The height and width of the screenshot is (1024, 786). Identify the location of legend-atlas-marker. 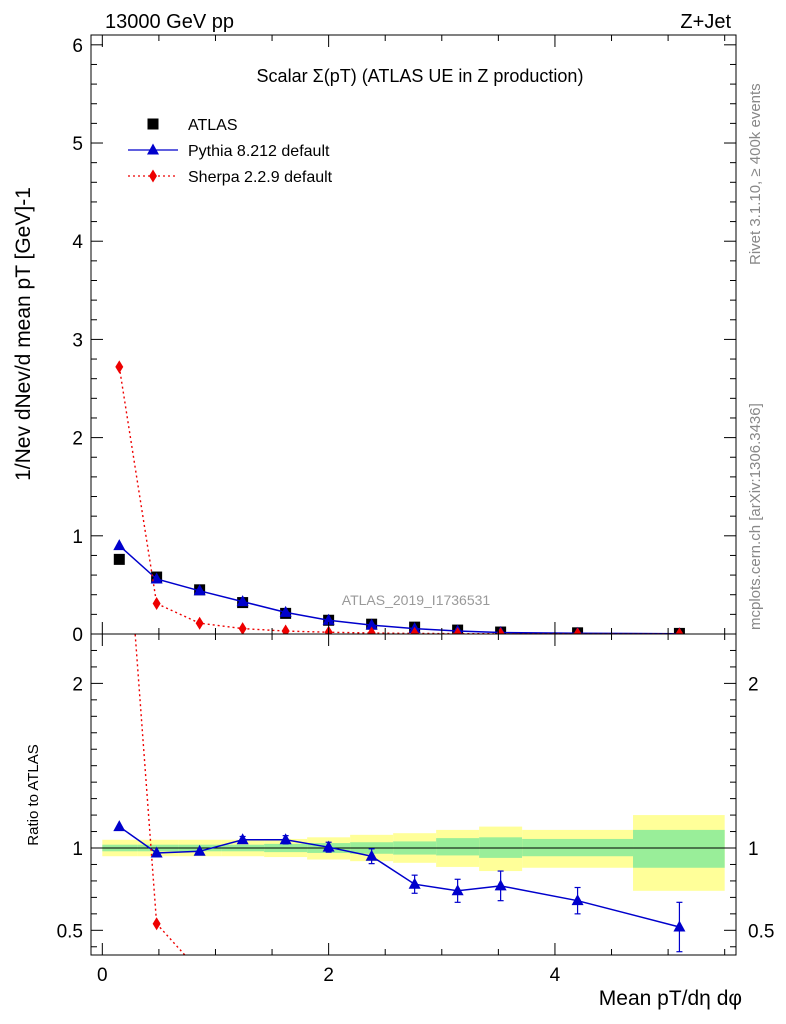
(153, 124).